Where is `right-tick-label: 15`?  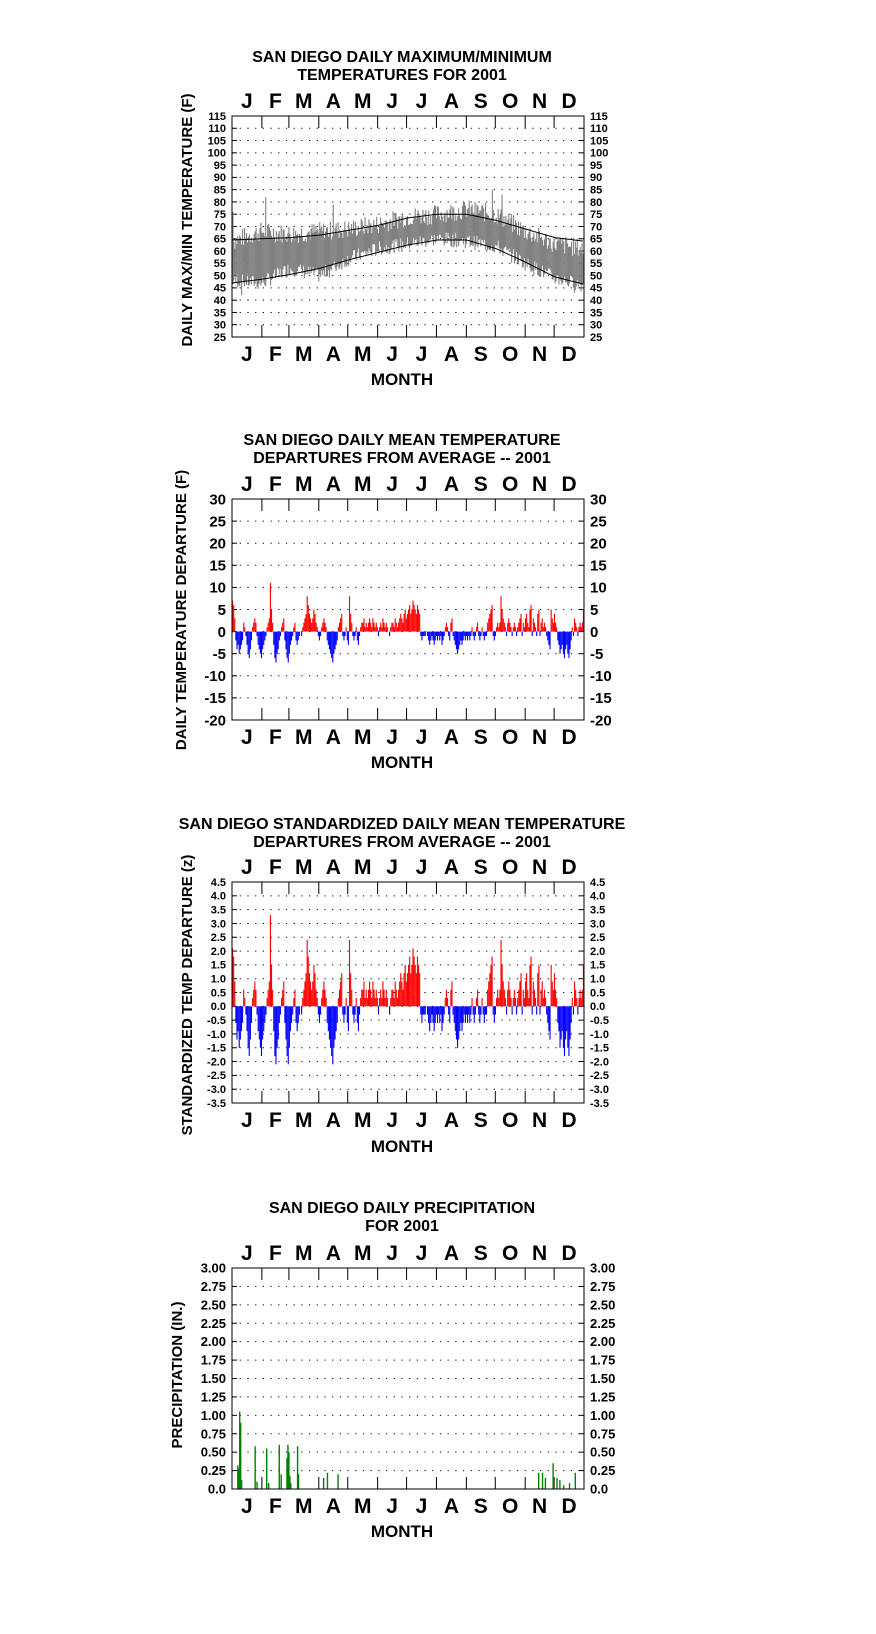 right-tick-label: 15 is located at coordinates (598, 566).